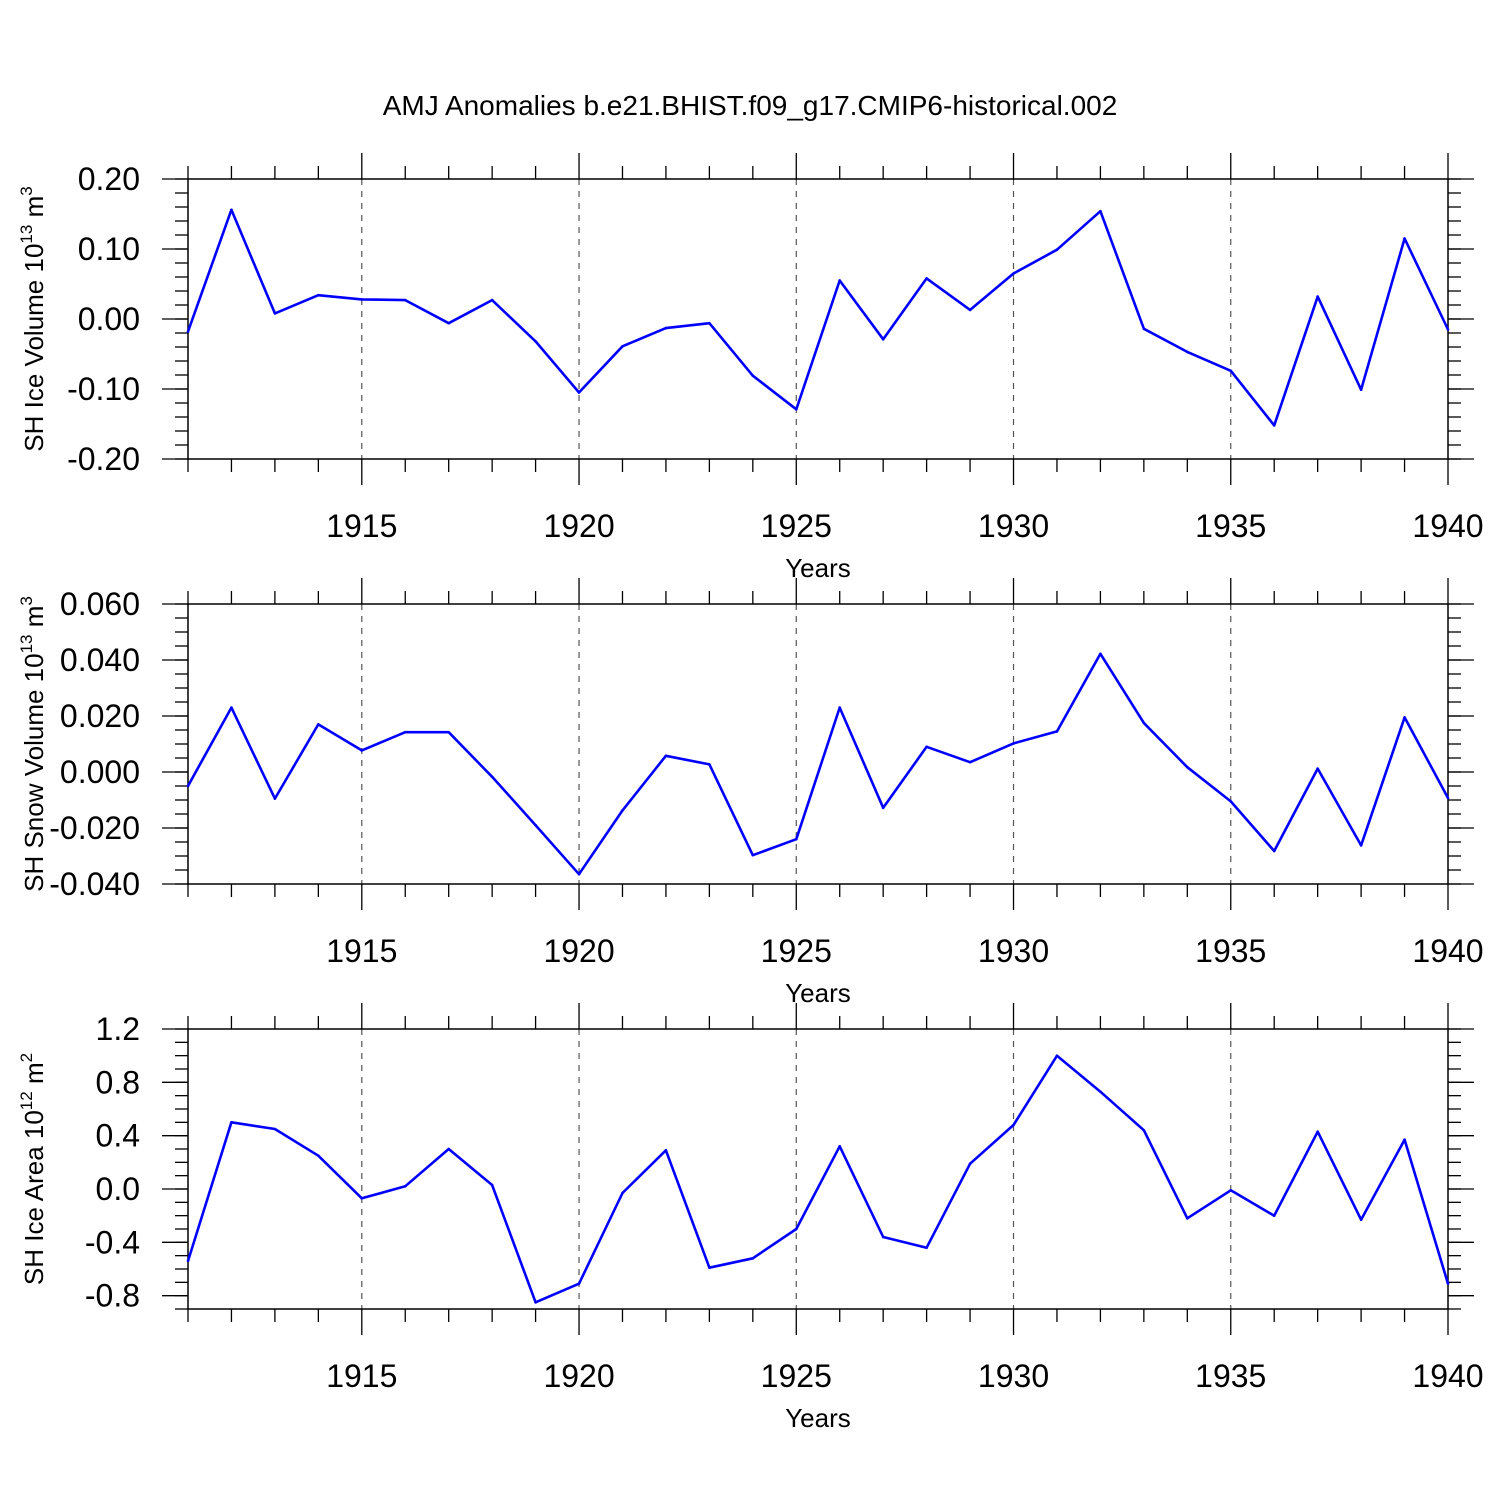 The image size is (1500, 1500). I want to click on y-tick-label: 0.00, so click(109, 319).